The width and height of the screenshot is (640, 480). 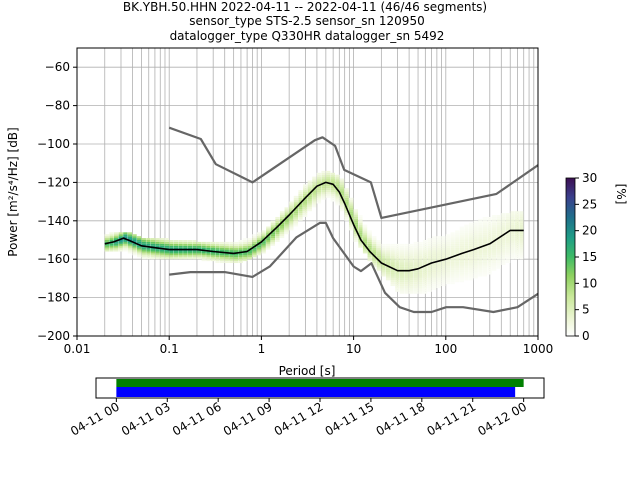 I want to click on colorbar-label: [%], so click(x=621, y=194).